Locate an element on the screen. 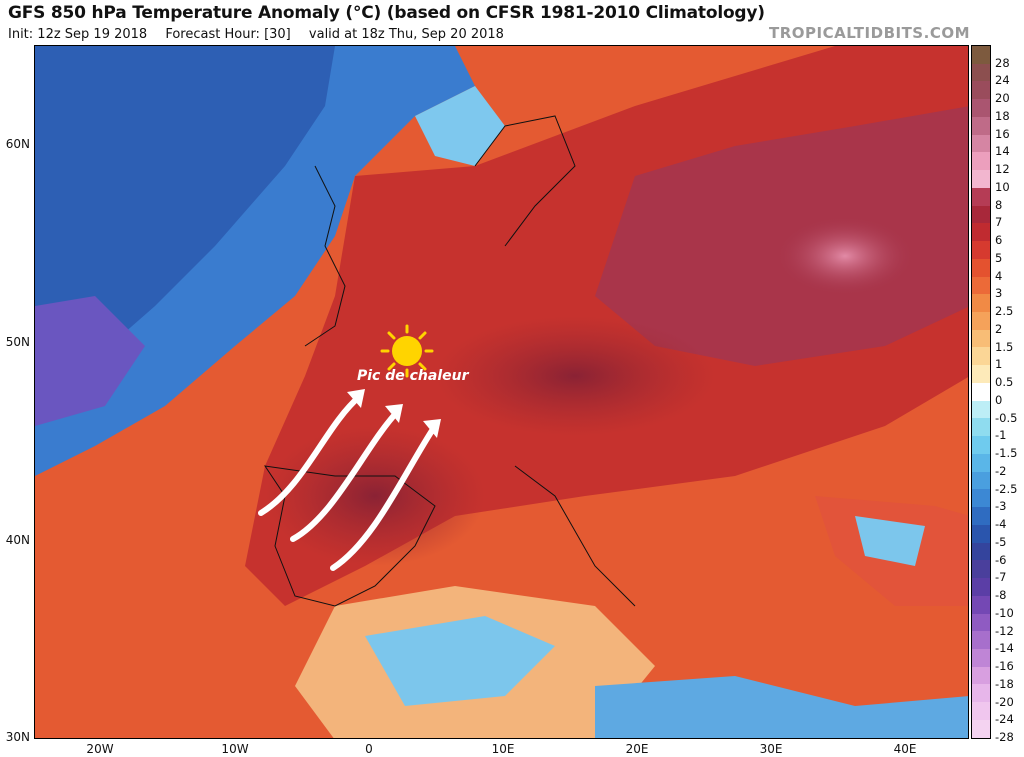 The height and width of the screenshot is (757, 1024). colorbar-tick-label: 1.5 is located at coordinates (1004, 346).